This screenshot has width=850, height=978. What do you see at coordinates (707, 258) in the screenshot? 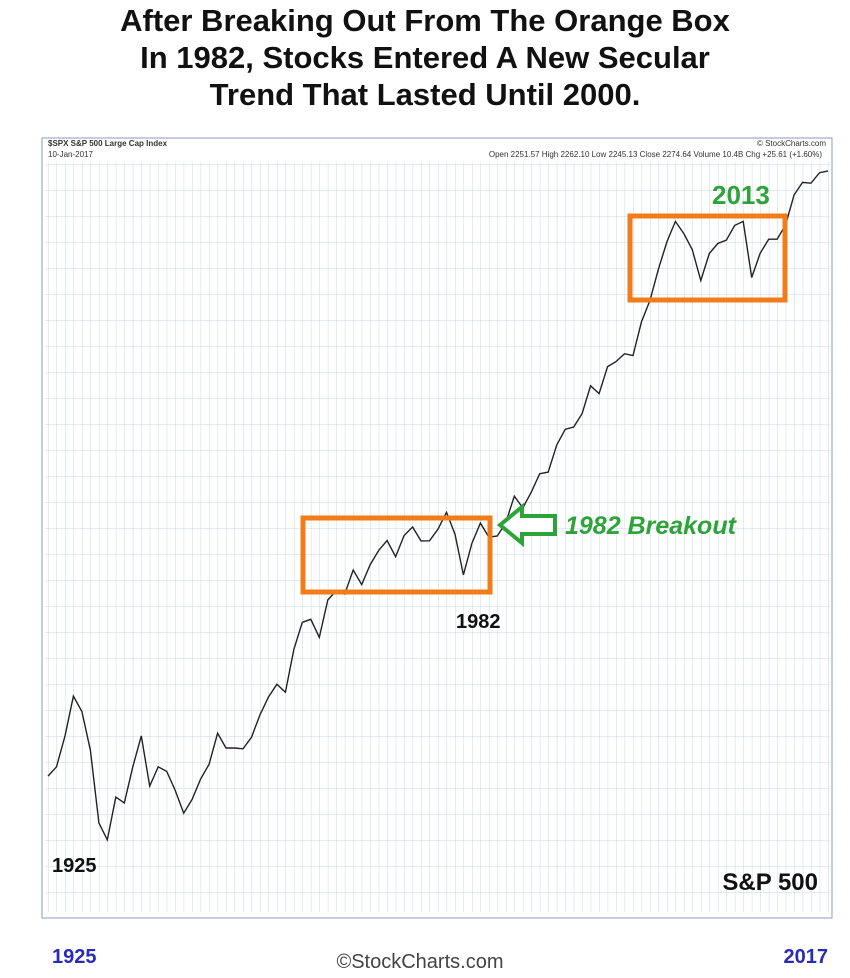
I see `box-2000-2013` at bounding box center [707, 258].